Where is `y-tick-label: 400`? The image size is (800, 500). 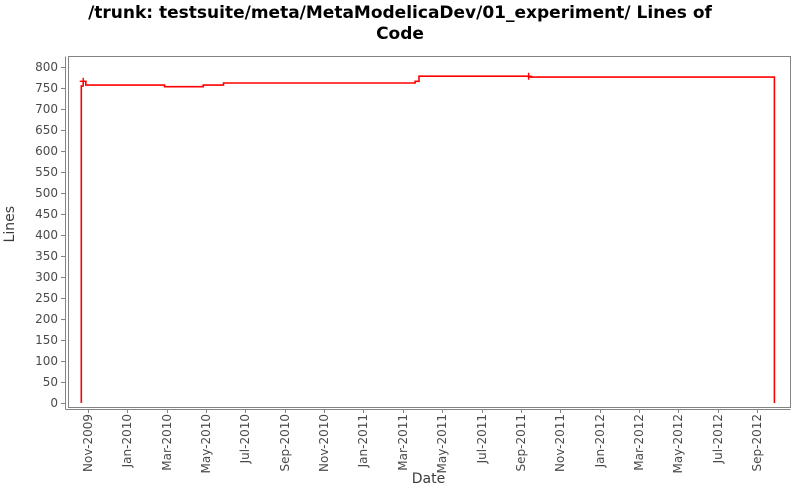
y-tick-label: 400 is located at coordinates (46, 235).